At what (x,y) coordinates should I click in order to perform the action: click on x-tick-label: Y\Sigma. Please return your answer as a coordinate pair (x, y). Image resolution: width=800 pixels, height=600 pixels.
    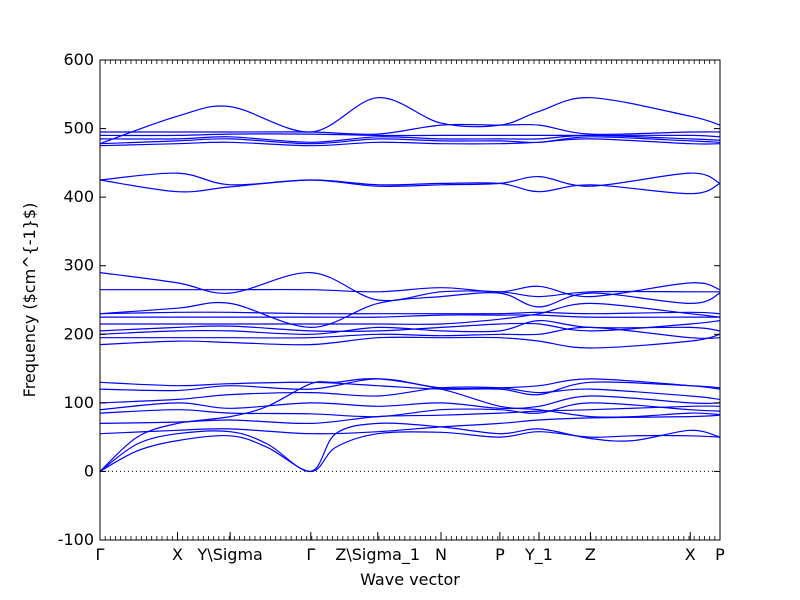
    Looking at the image, I should click on (230, 554).